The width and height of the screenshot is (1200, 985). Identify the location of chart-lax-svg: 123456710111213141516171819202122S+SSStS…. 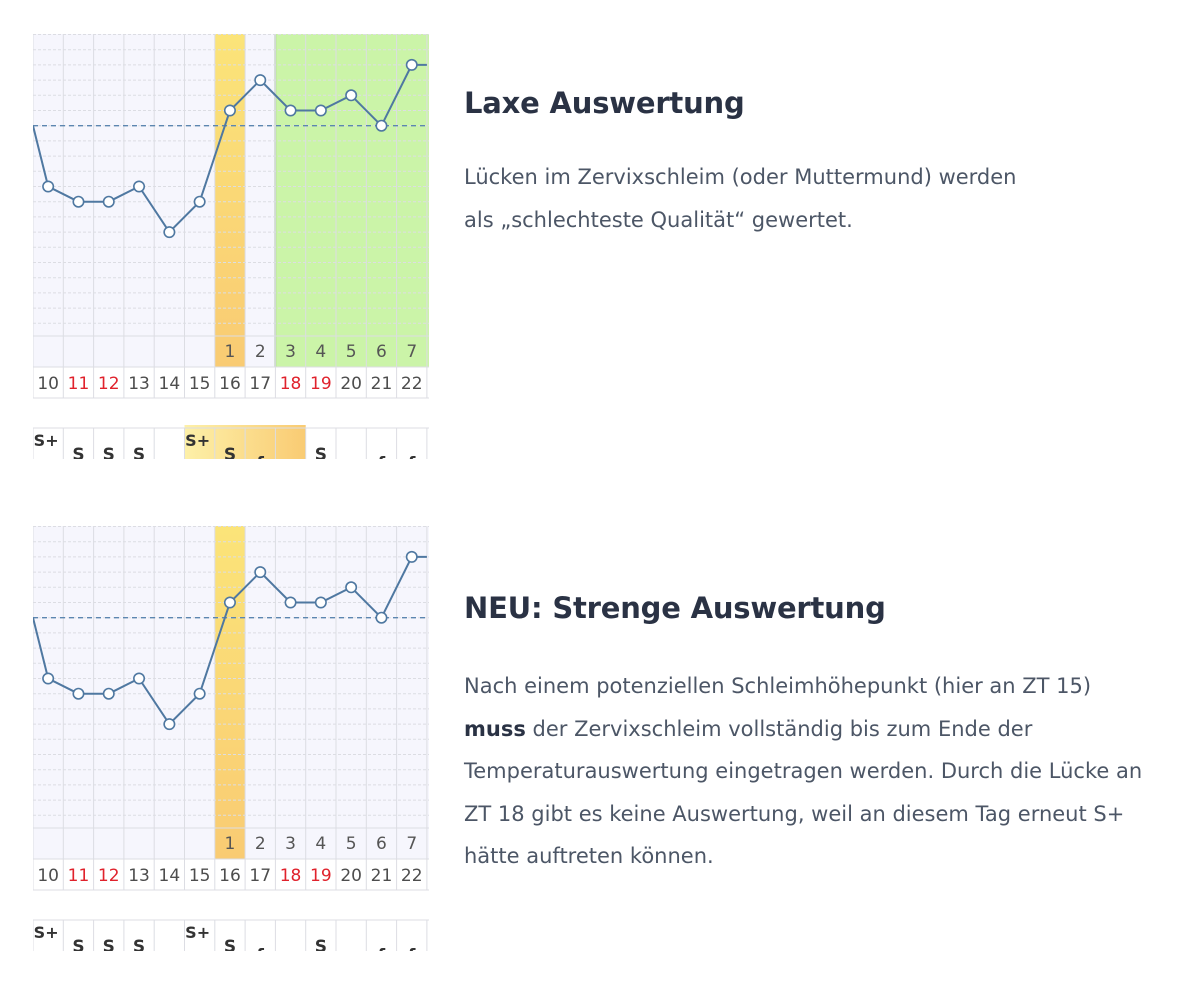
(231, 246).